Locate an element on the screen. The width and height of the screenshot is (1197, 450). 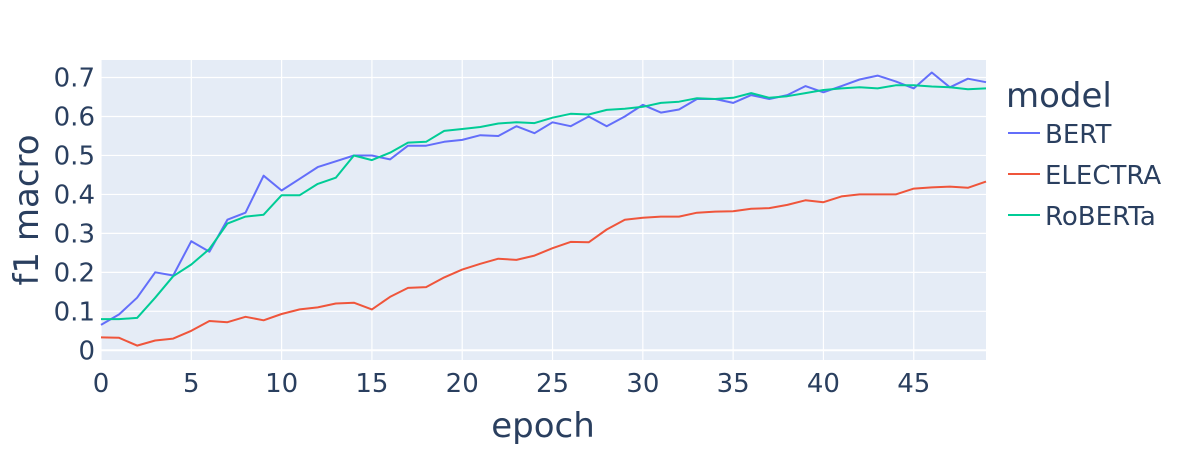
y-tick-label: 0.3 is located at coordinates (74, 234).